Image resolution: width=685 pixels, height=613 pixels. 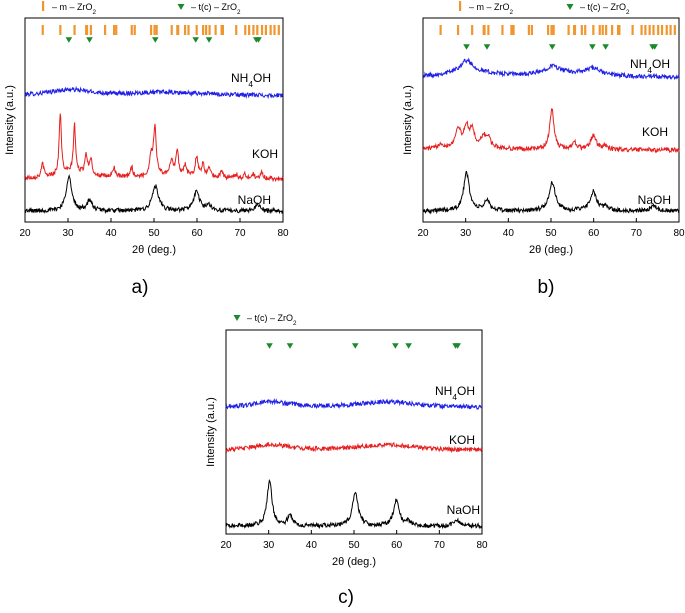 What do you see at coordinates (455, 393) in the screenshot?
I see `series-label-nh4oh: NH4OH` at bounding box center [455, 393].